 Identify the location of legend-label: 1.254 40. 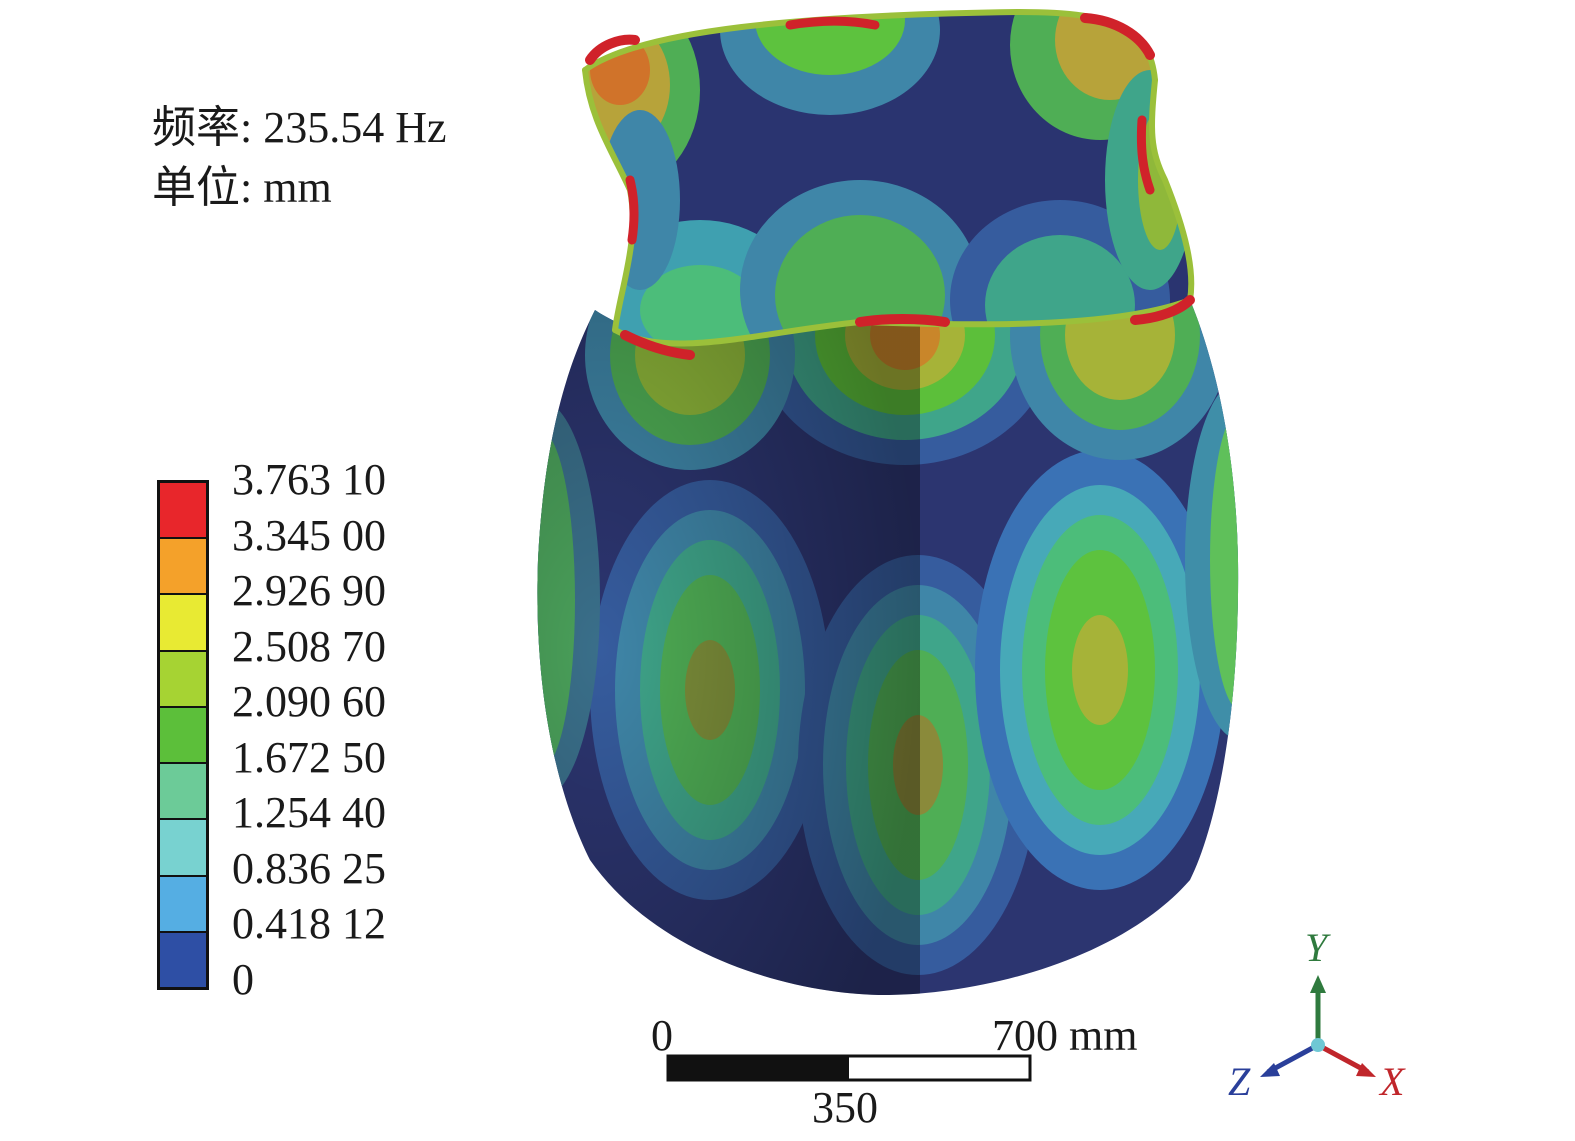
(309, 812).